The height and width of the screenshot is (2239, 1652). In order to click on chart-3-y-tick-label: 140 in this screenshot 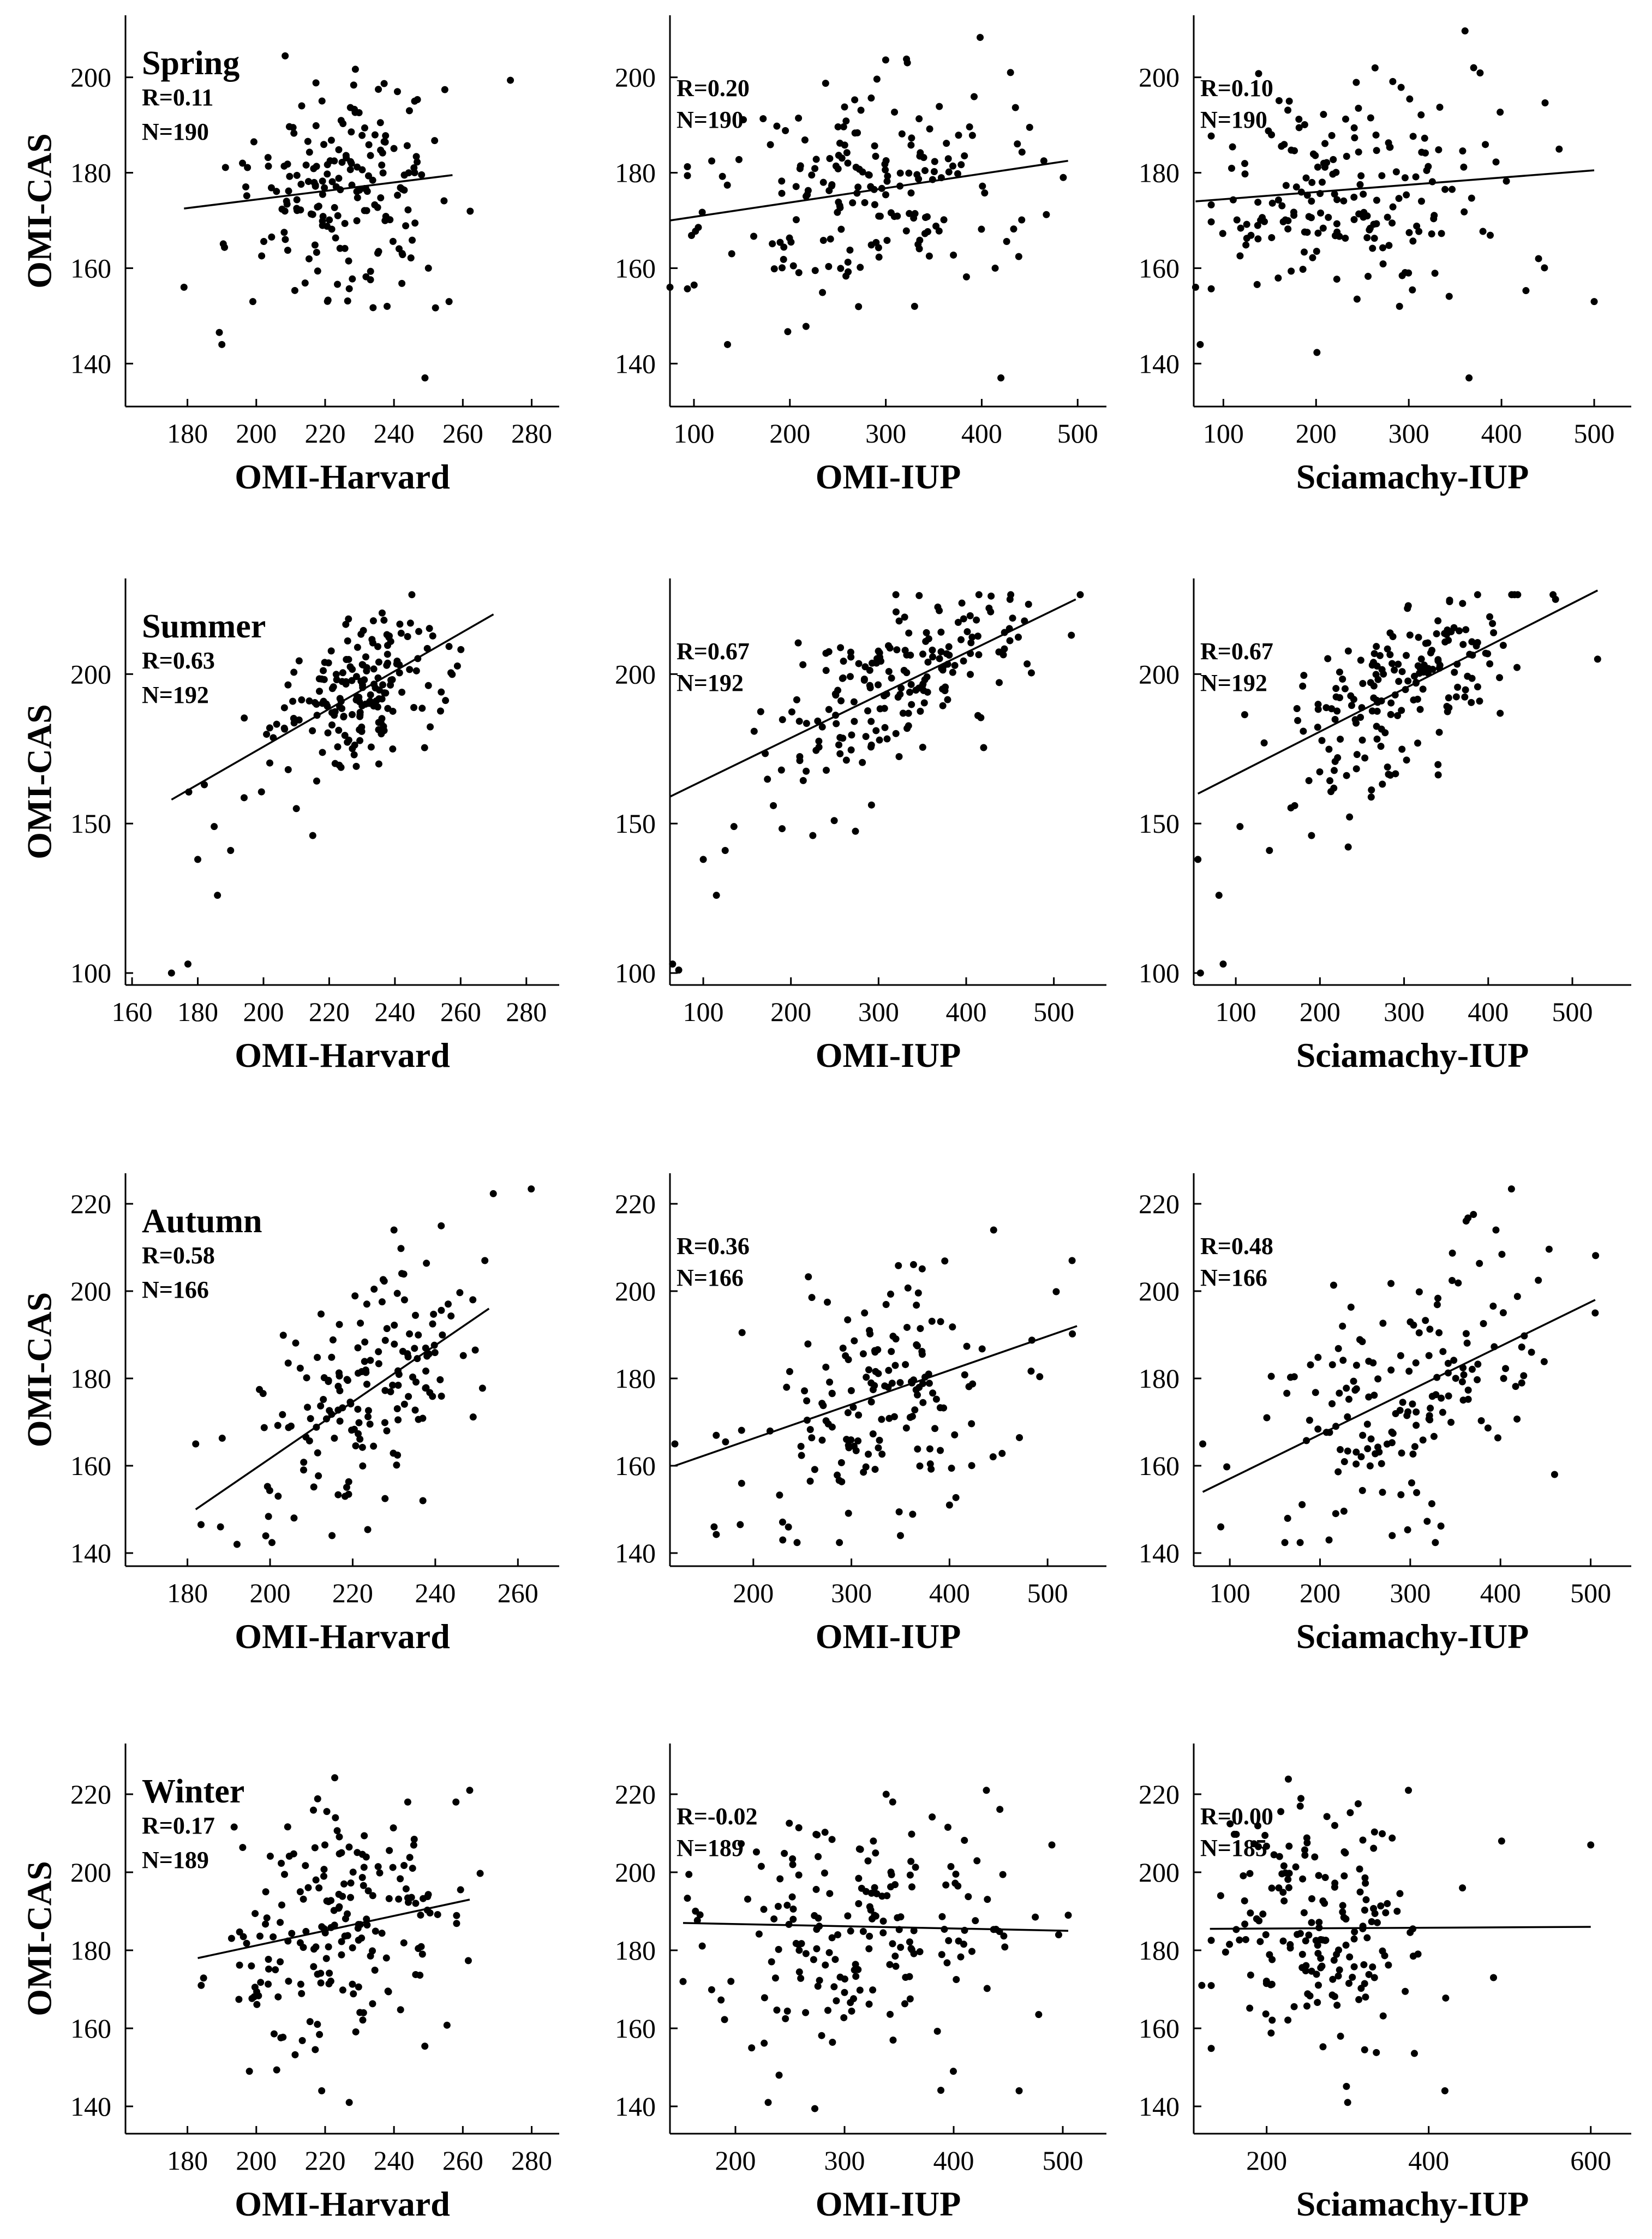, I will do `click(1159, 363)`.